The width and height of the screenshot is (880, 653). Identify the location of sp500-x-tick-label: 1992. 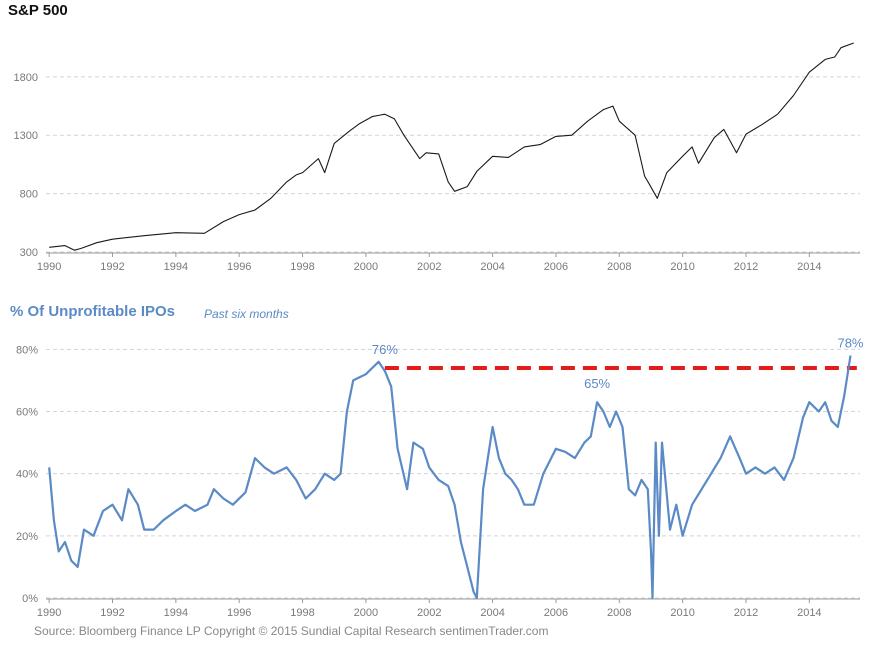
(112, 267).